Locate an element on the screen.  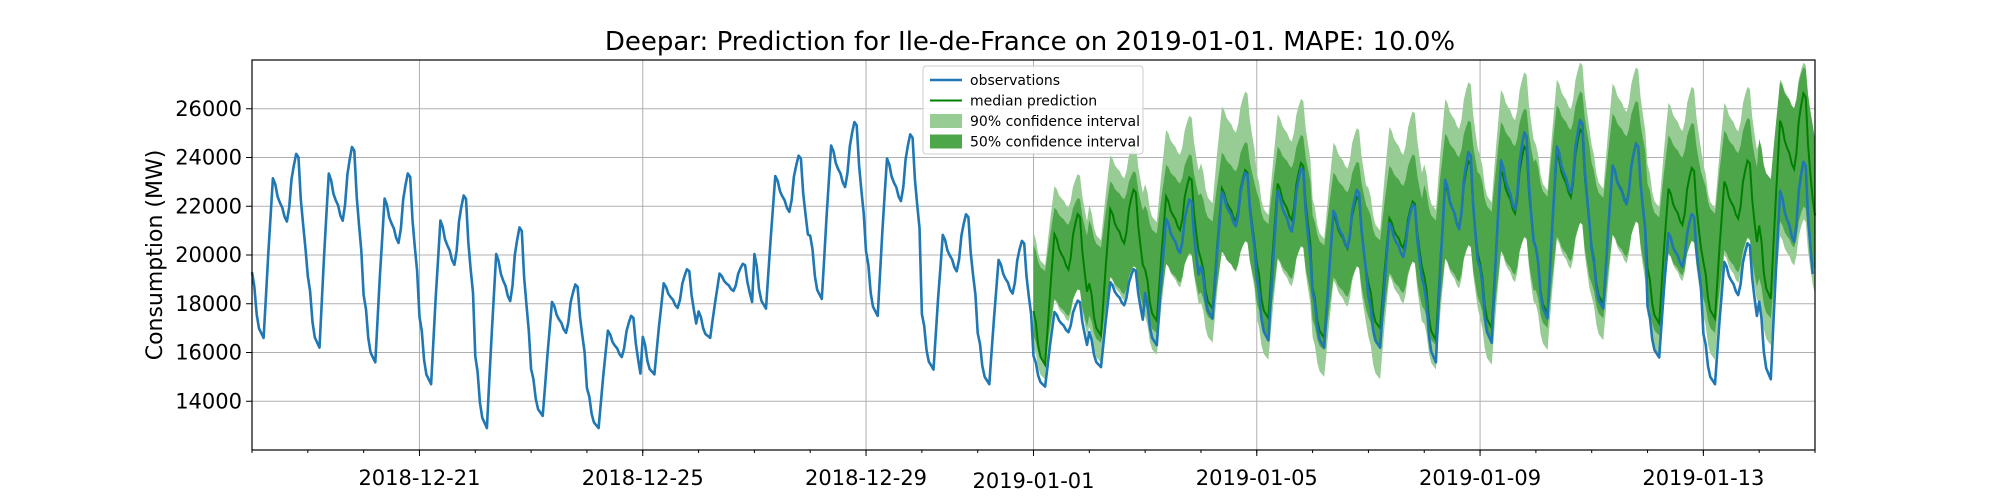
y-tick-label: 20000 is located at coordinates (208, 255).